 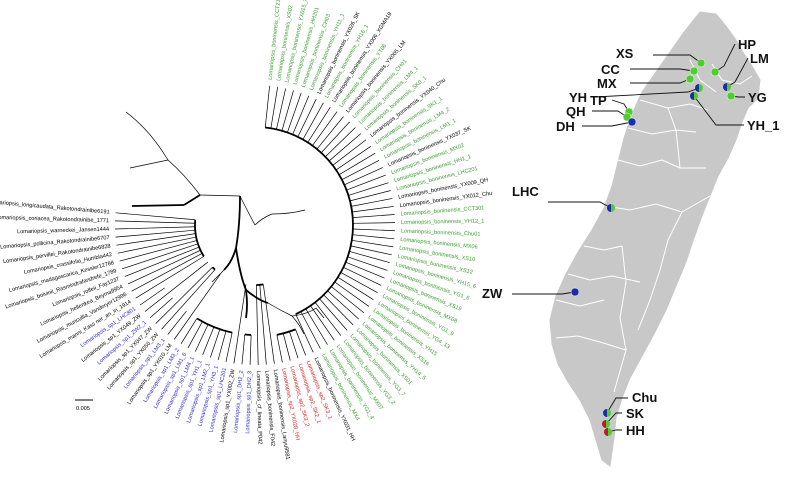 What do you see at coordinates (747, 44) in the screenshot?
I see `site-label: HP` at bounding box center [747, 44].